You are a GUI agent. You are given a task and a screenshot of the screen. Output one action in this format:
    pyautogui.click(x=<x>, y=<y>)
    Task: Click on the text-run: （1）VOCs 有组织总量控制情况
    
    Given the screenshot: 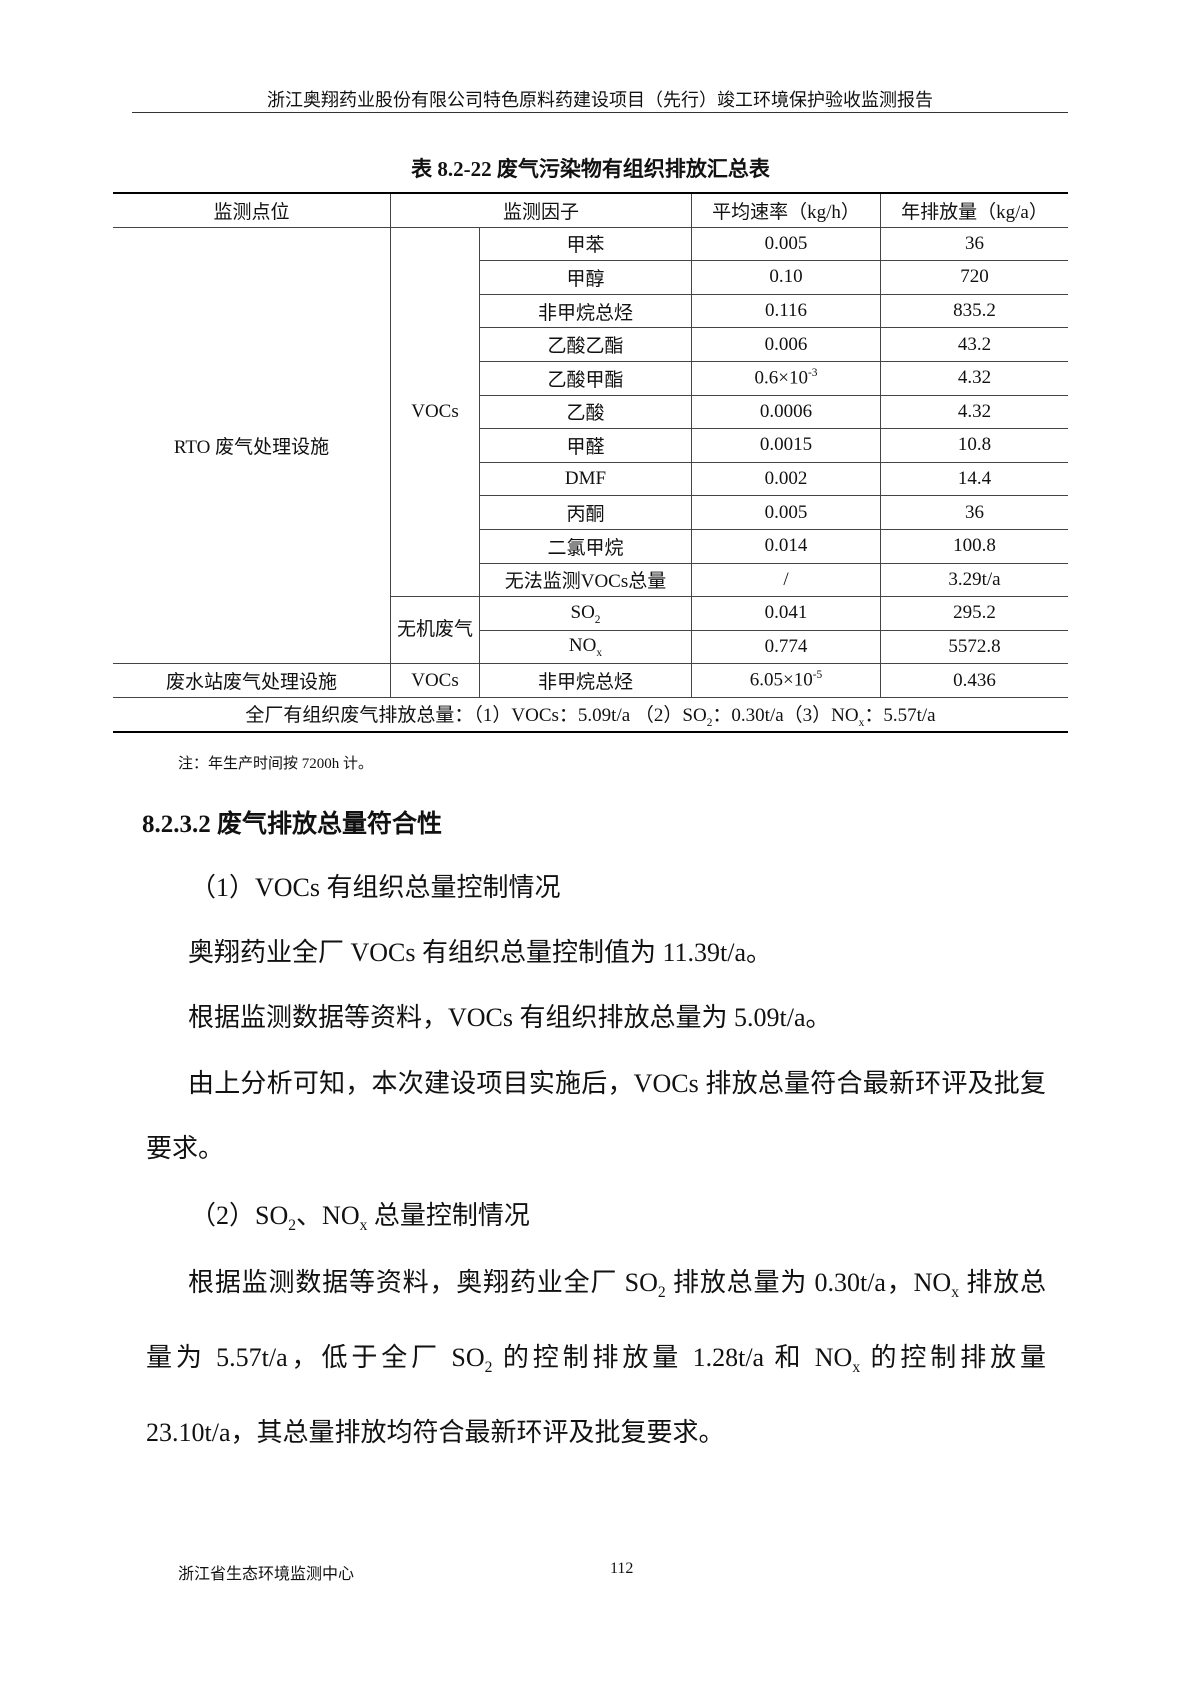 What is the action you would take?
    pyautogui.click(x=375, y=887)
    